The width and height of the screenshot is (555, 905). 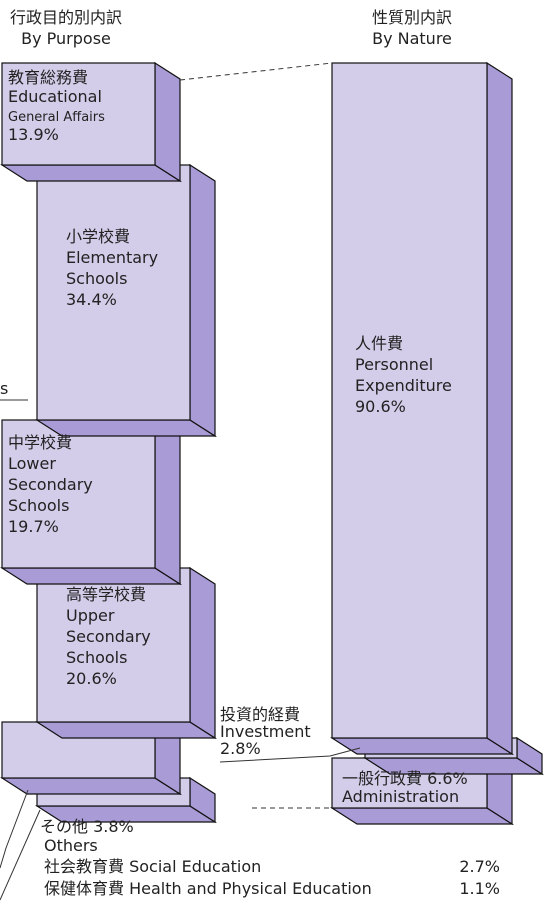 What do you see at coordinates (260, 714) in the screenshot?
I see `block-label: 投資的経費` at bounding box center [260, 714].